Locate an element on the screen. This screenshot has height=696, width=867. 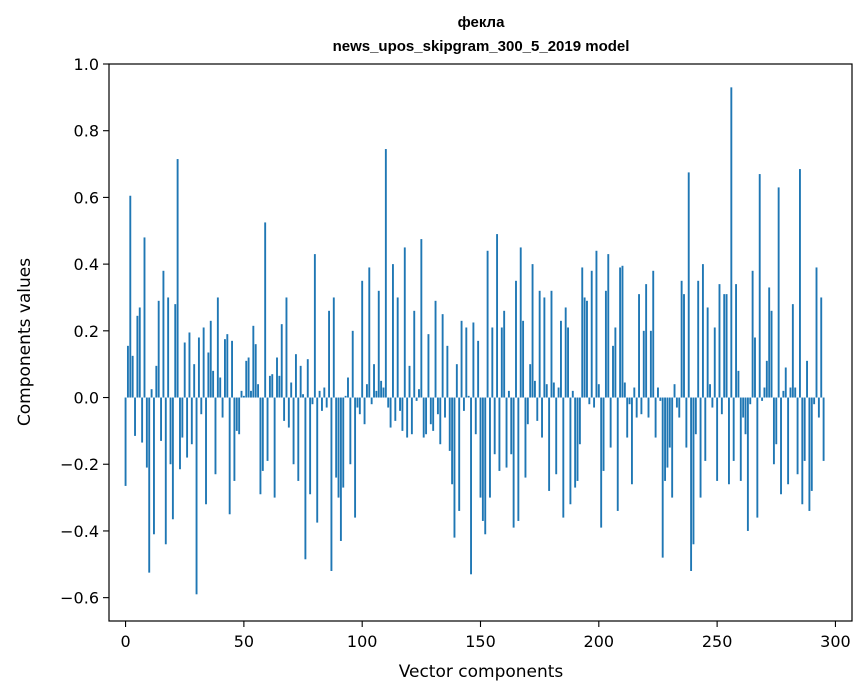
x-axis-ticks: 0 50 100 150 200 250 300 is located at coordinates (485, 636).